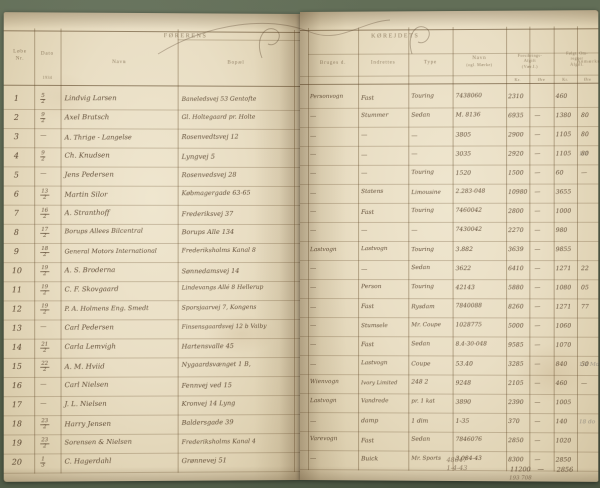 The image size is (600, 488). What do you see at coordinates (559, 173) in the screenshot?
I see `cell-afgift-kr: 60` at bounding box center [559, 173].